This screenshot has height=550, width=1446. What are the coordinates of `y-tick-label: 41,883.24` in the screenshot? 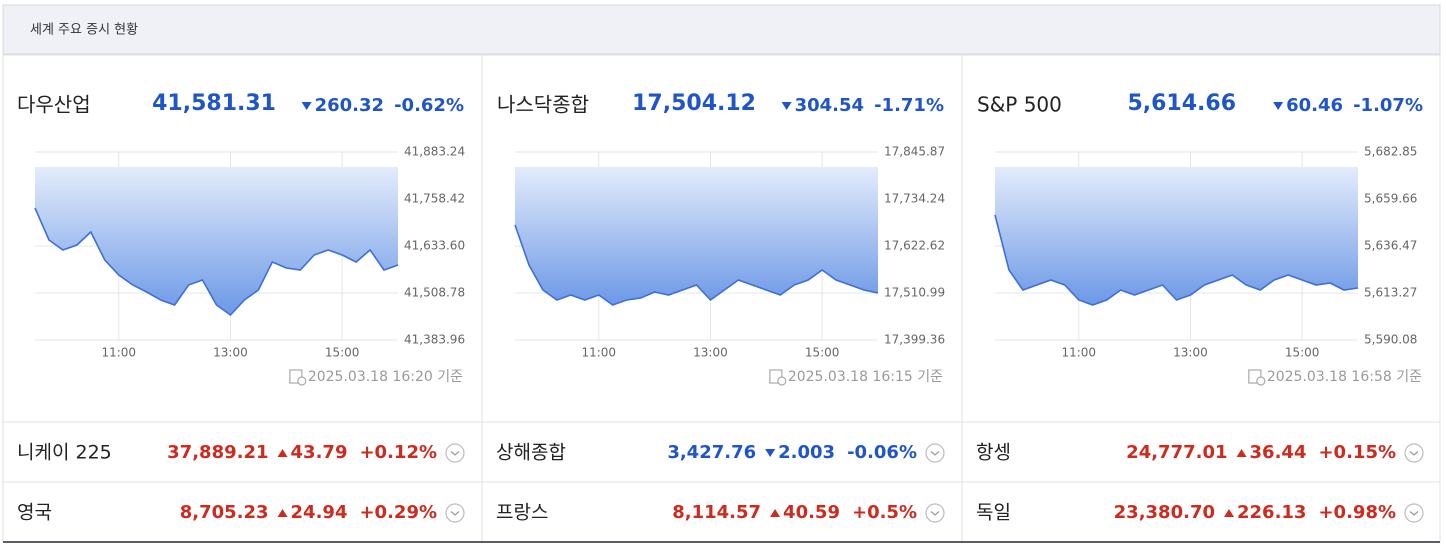 It's located at (434, 152).